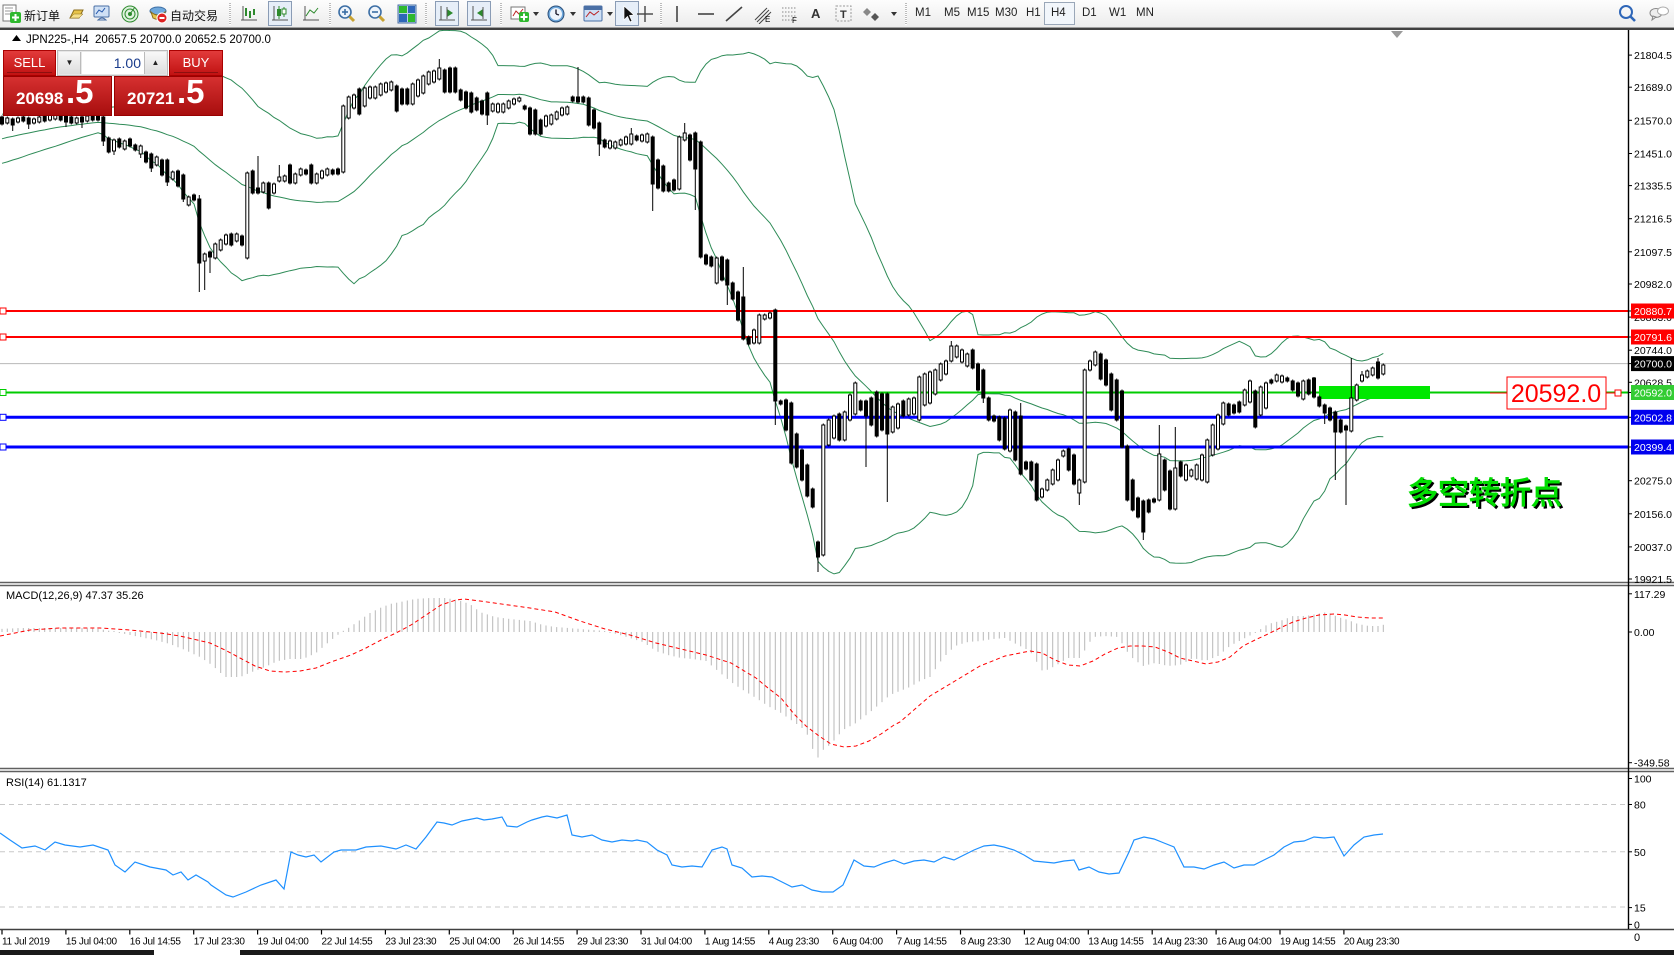 The width and height of the screenshot is (1674, 955). What do you see at coordinates (1653, 220) in the screenshot?
I see `svg-text: 21216.5` at bounding box center [1653, 220].